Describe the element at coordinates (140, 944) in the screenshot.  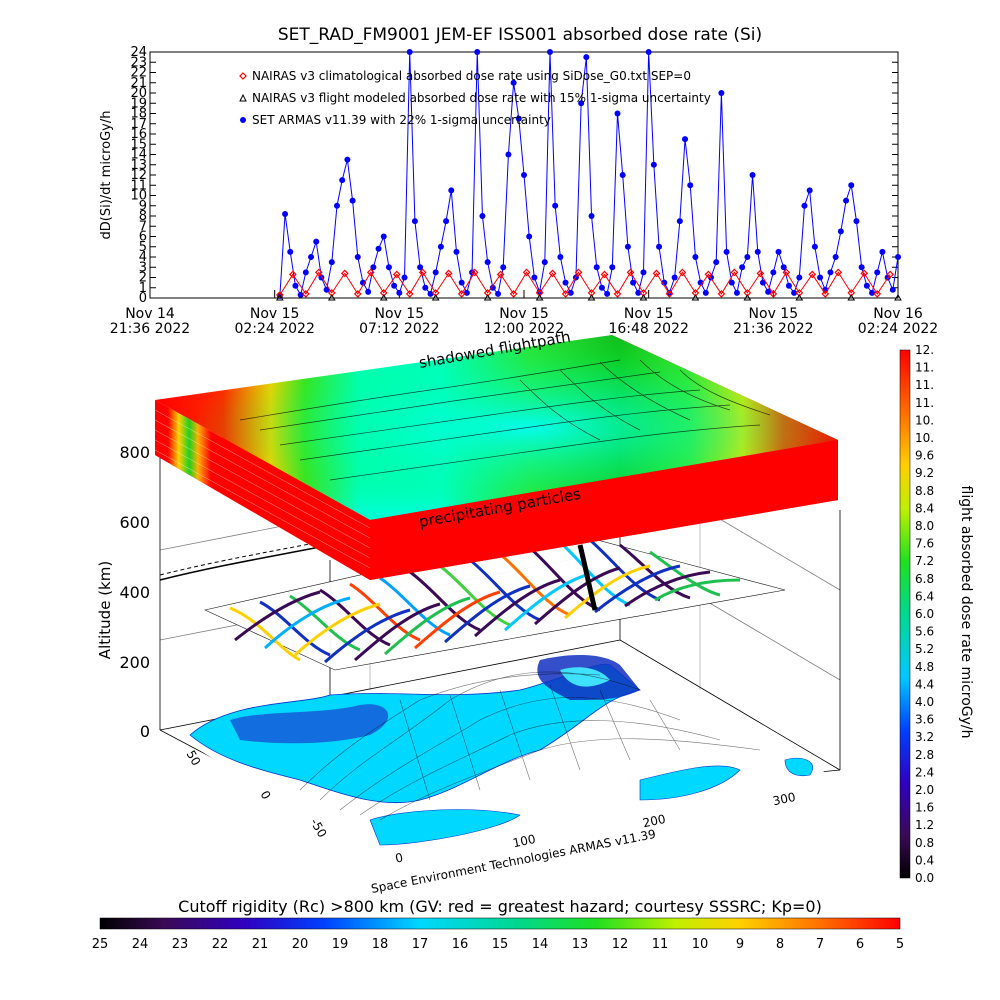
I see `colorbar-horizontal-label: 24` at that location.